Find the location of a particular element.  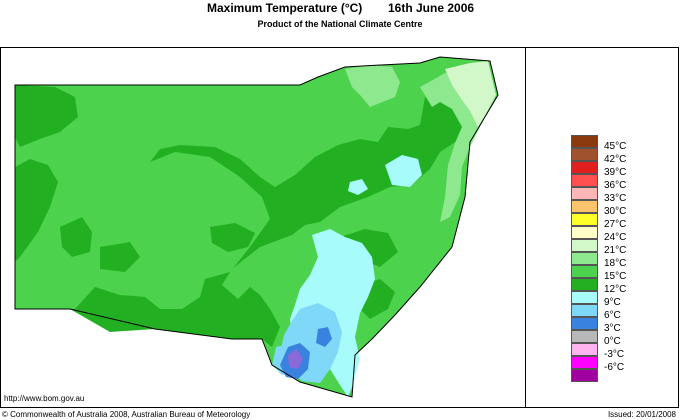

source-url: http://www.bom.gov.au is located at coordinates (44, 398).